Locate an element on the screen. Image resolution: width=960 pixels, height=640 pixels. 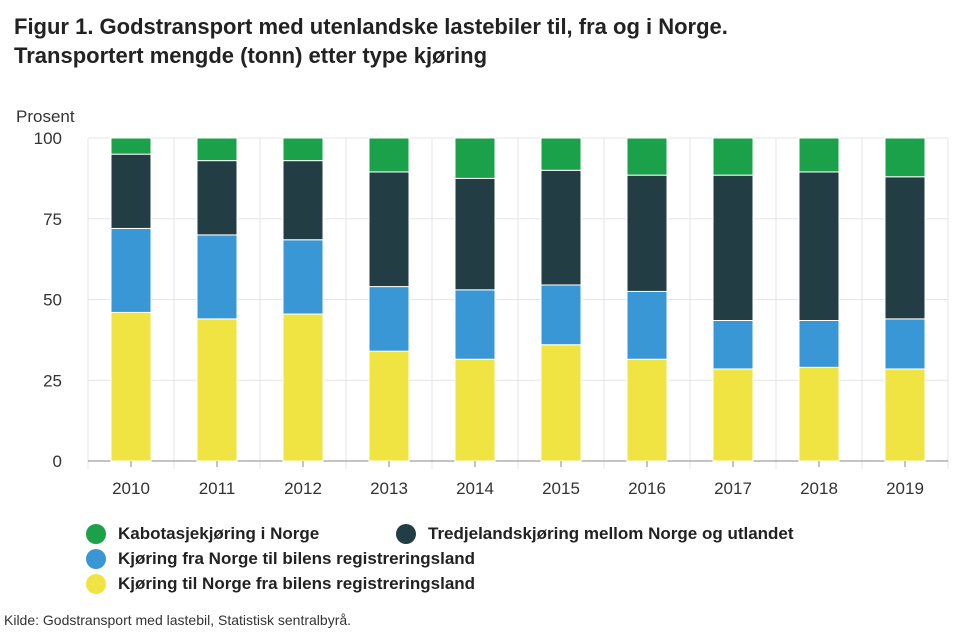
y-axis-label: Prosent is located at coordinates (45, 116).